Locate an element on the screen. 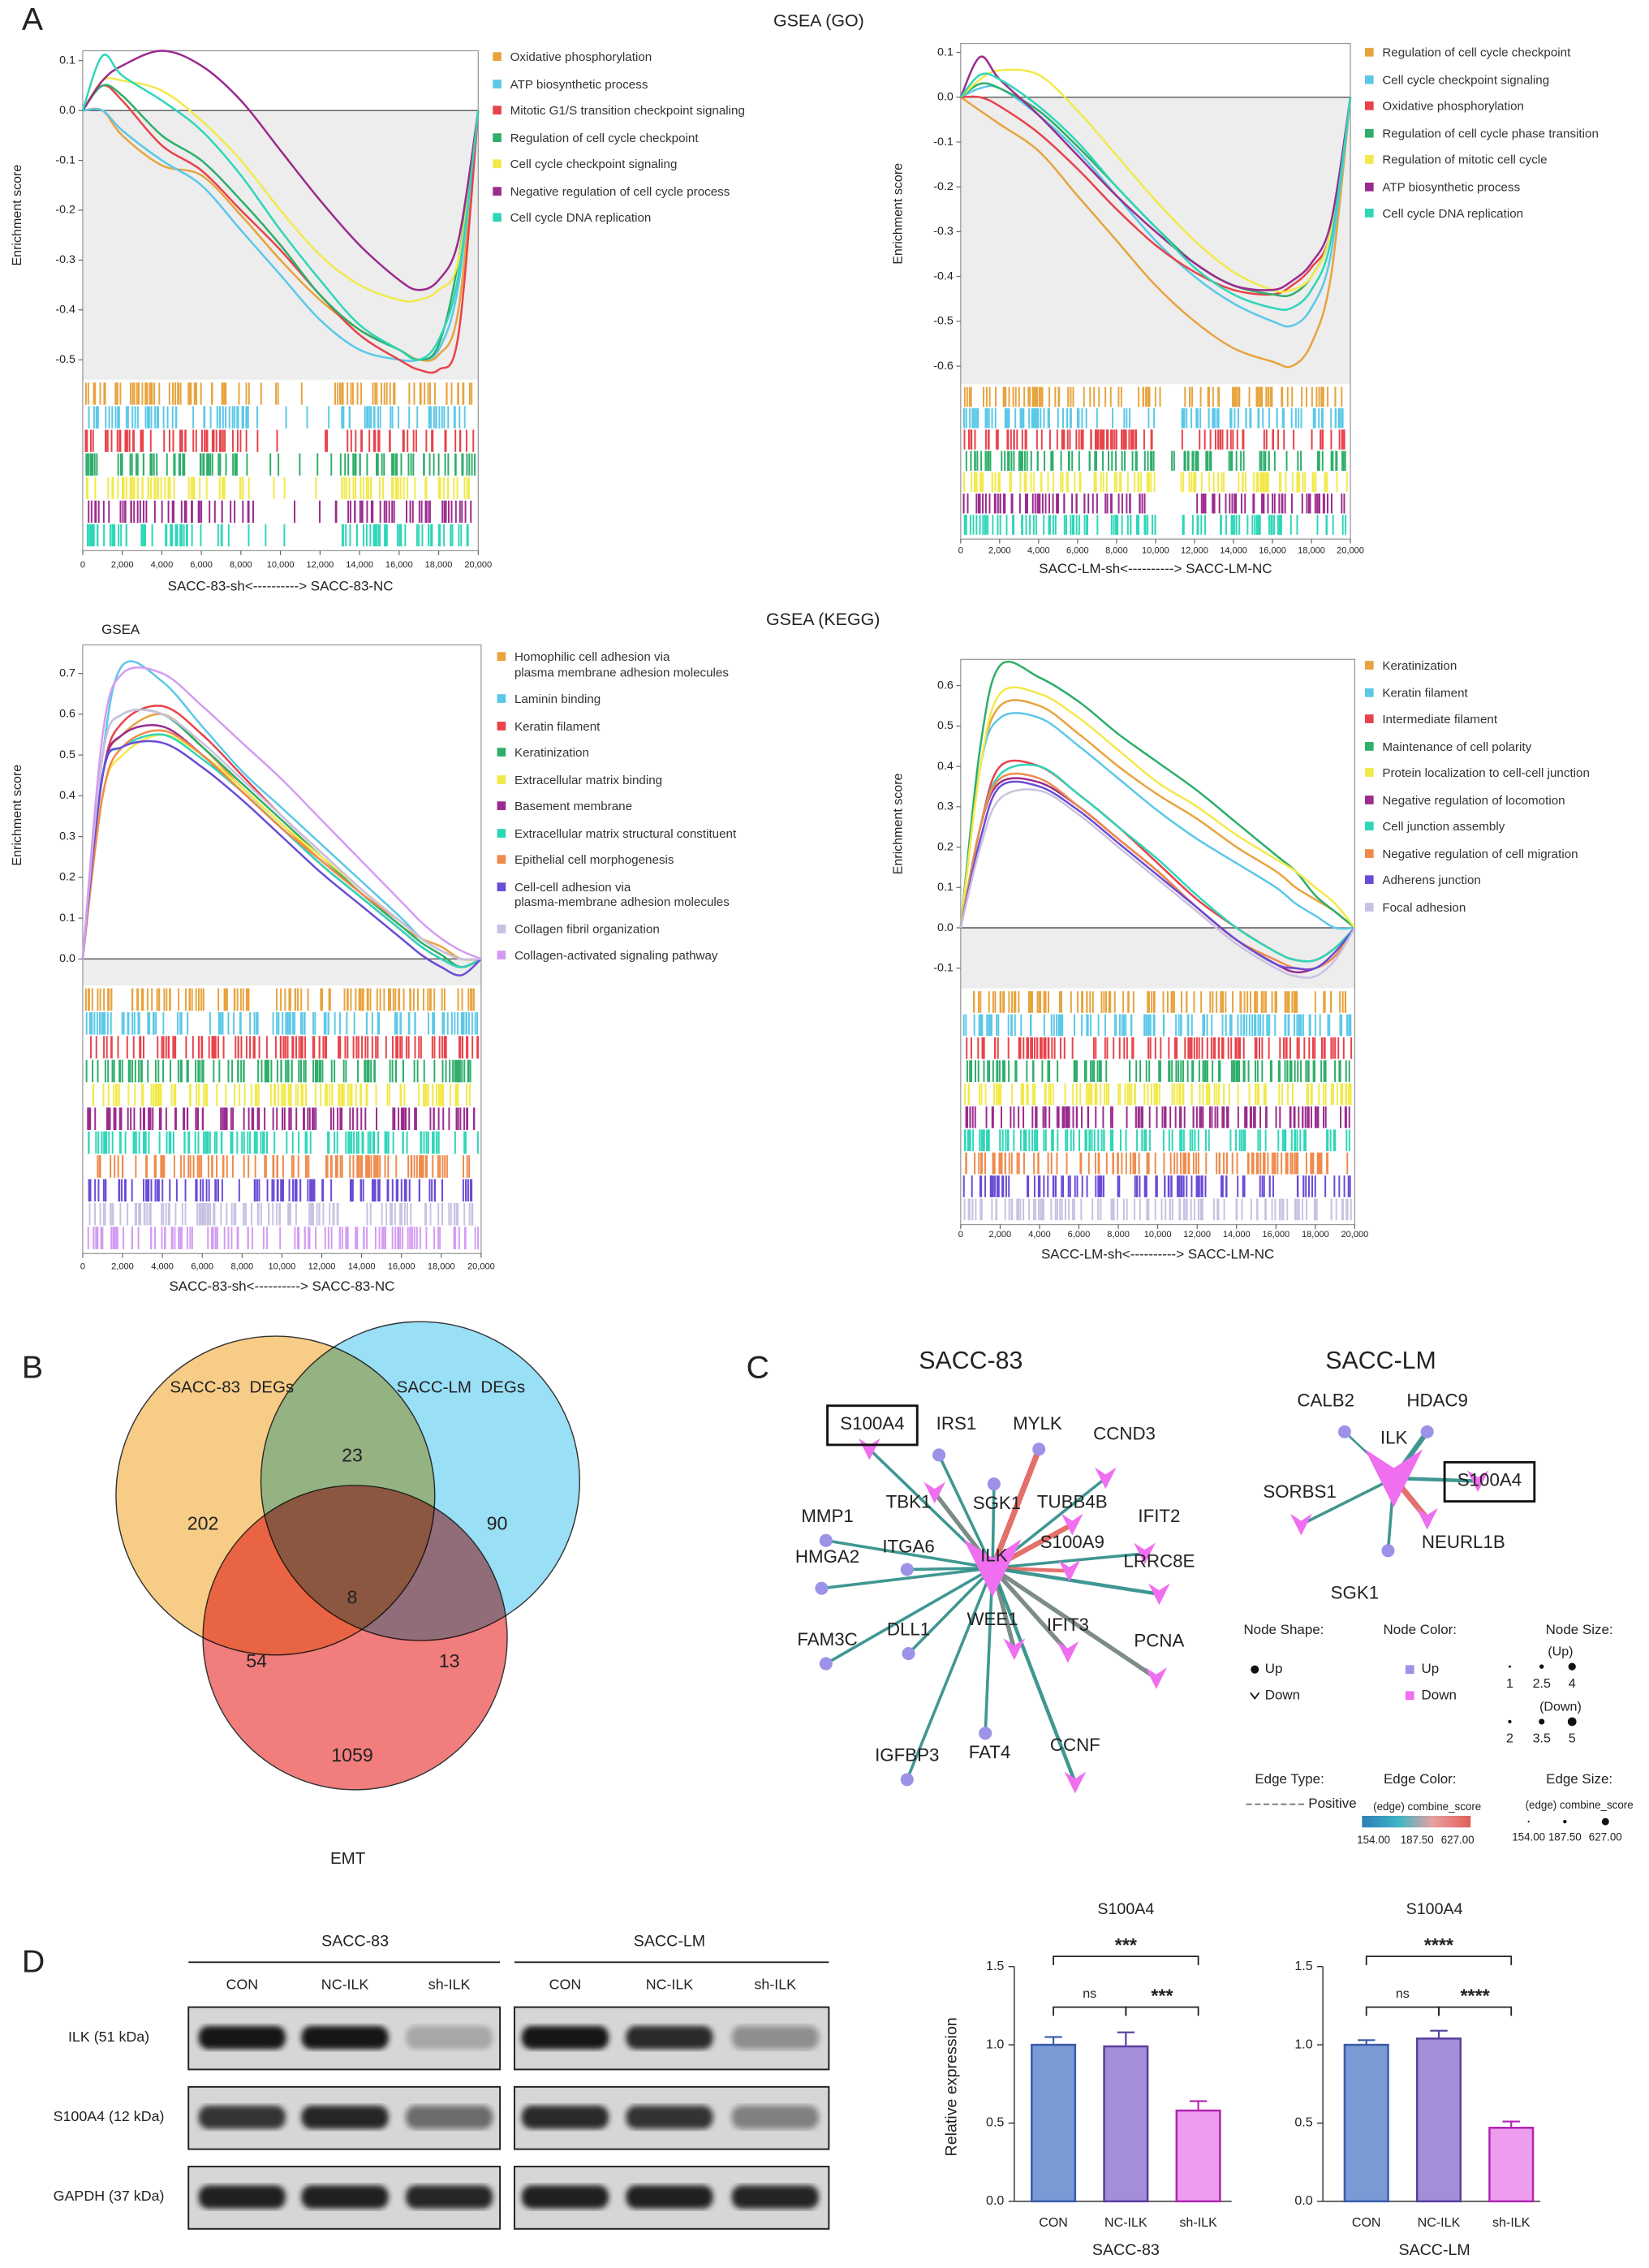  legend-label: 154.00 is located at coordinates (1373, 1840).